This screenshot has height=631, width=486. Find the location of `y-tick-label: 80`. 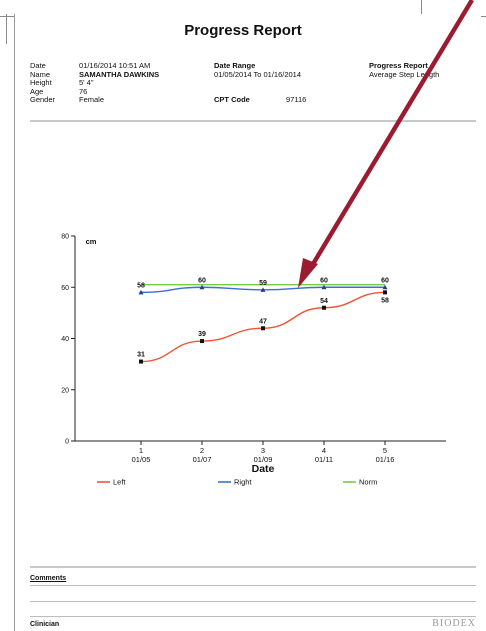

y-tick-label: 80 is located at coordinates (65, 237).